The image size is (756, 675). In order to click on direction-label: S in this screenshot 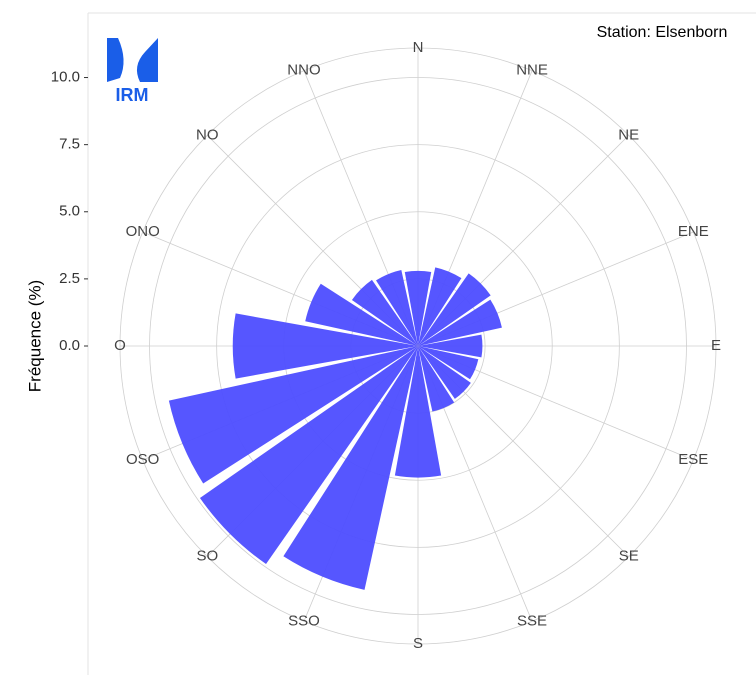, I will do `click(418, 643)`.